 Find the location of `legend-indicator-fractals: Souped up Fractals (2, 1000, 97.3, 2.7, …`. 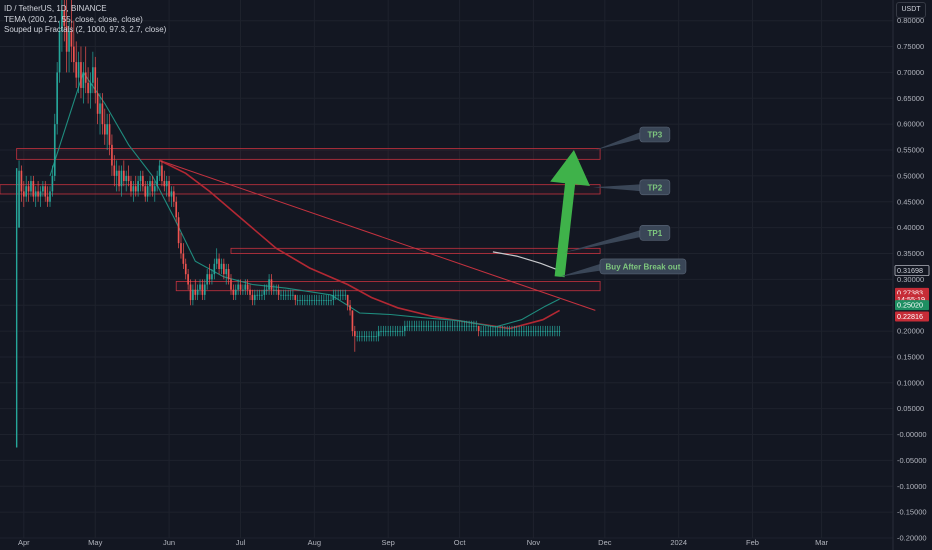

legend-indicator-fractals: Souped up Fractals (2, 1000, 97.3, 2.7, … is located at coordinates (85, 29).